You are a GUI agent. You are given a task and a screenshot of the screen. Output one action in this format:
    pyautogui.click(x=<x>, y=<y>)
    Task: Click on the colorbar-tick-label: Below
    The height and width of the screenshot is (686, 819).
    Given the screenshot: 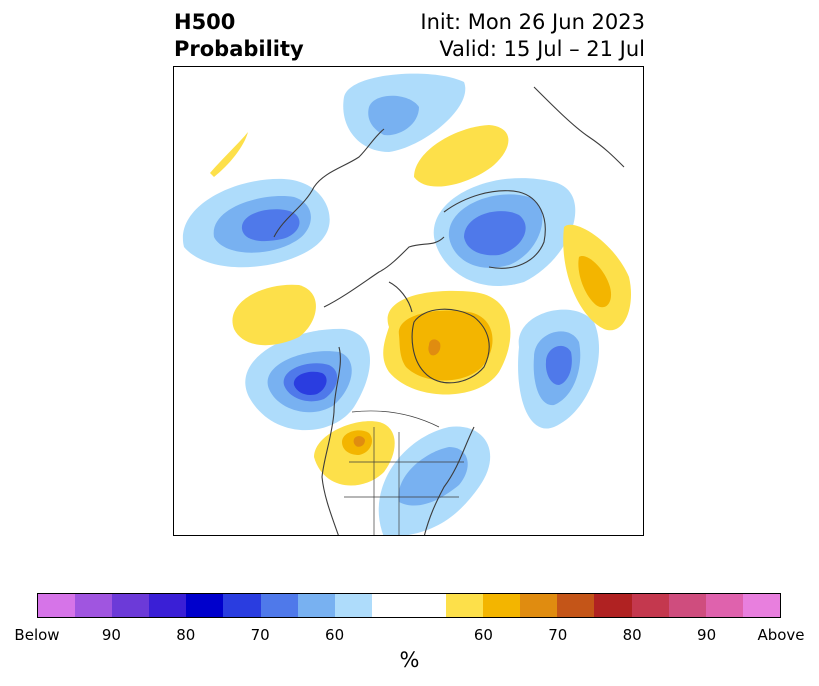 What is the action you would take?
    pyautogui.click(x=37, y=635)
    